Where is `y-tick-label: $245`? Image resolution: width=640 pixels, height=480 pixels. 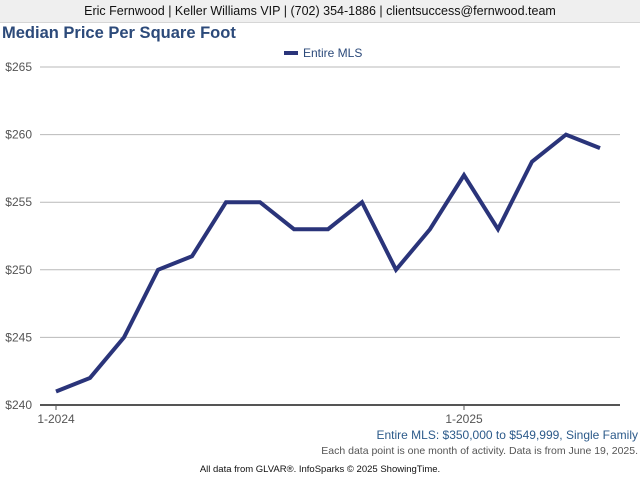 y-tick-label: $245 is located at coordinates (18, 337).